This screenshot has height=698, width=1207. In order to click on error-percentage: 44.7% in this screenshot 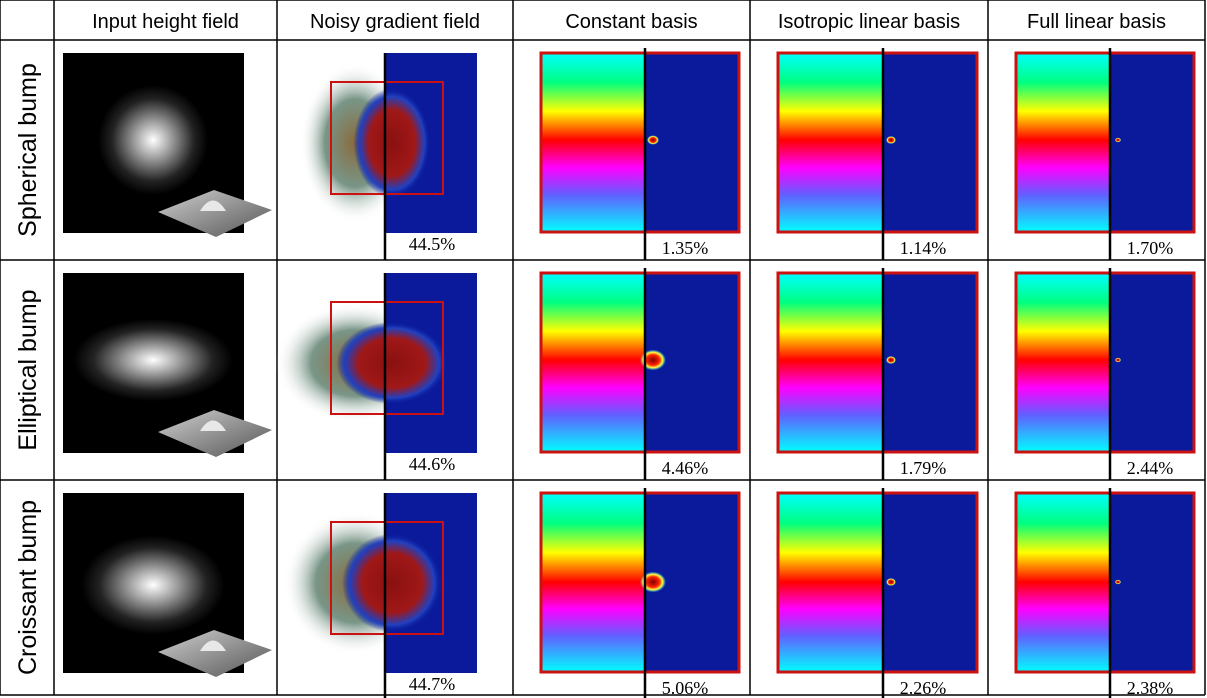, I will do `click(432, 684)`.